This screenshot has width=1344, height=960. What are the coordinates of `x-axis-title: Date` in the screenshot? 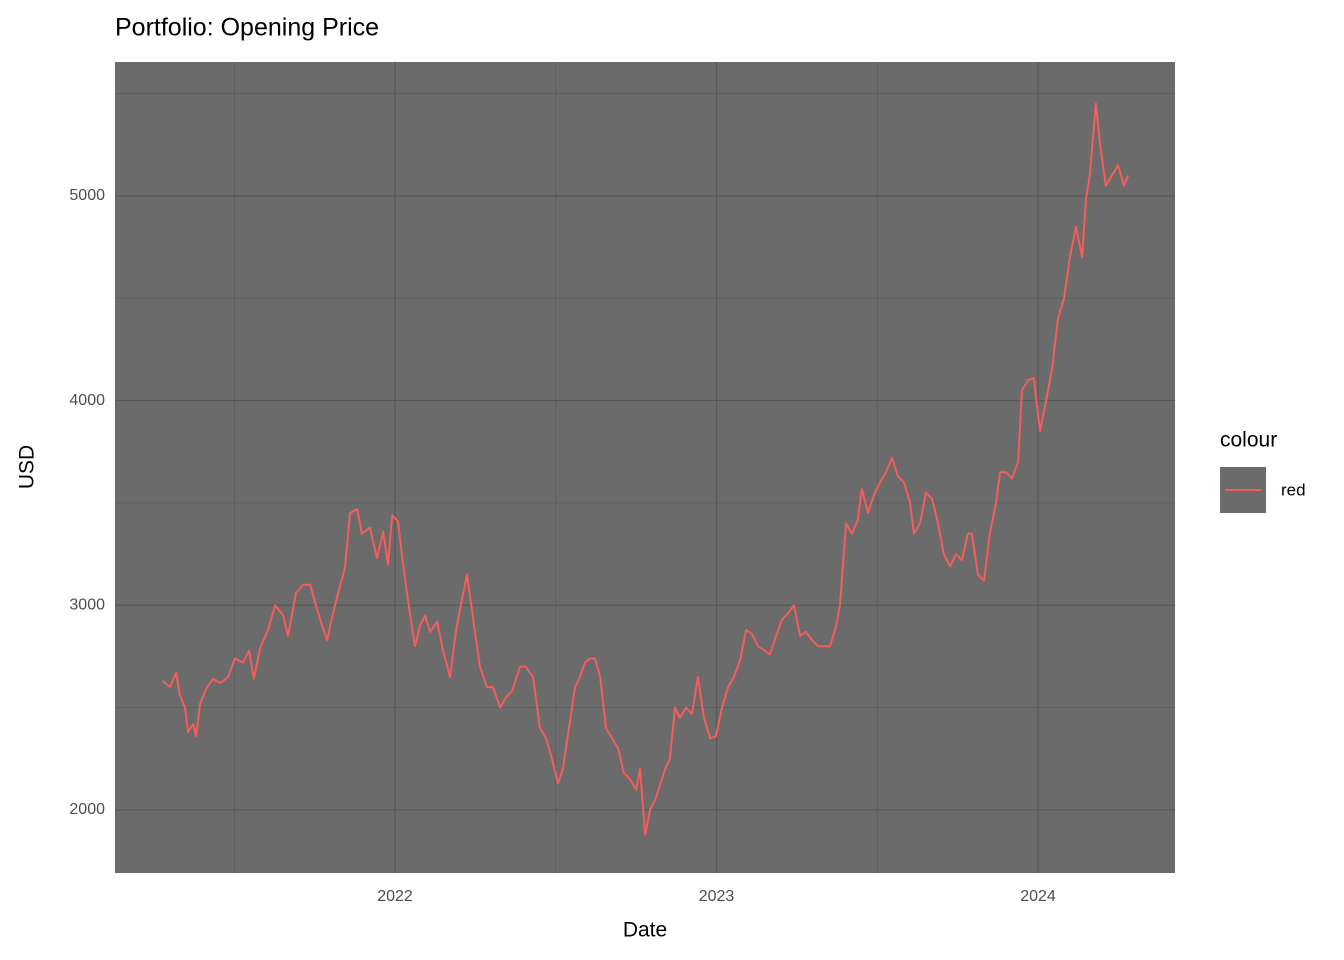 It's located at (645, 930).